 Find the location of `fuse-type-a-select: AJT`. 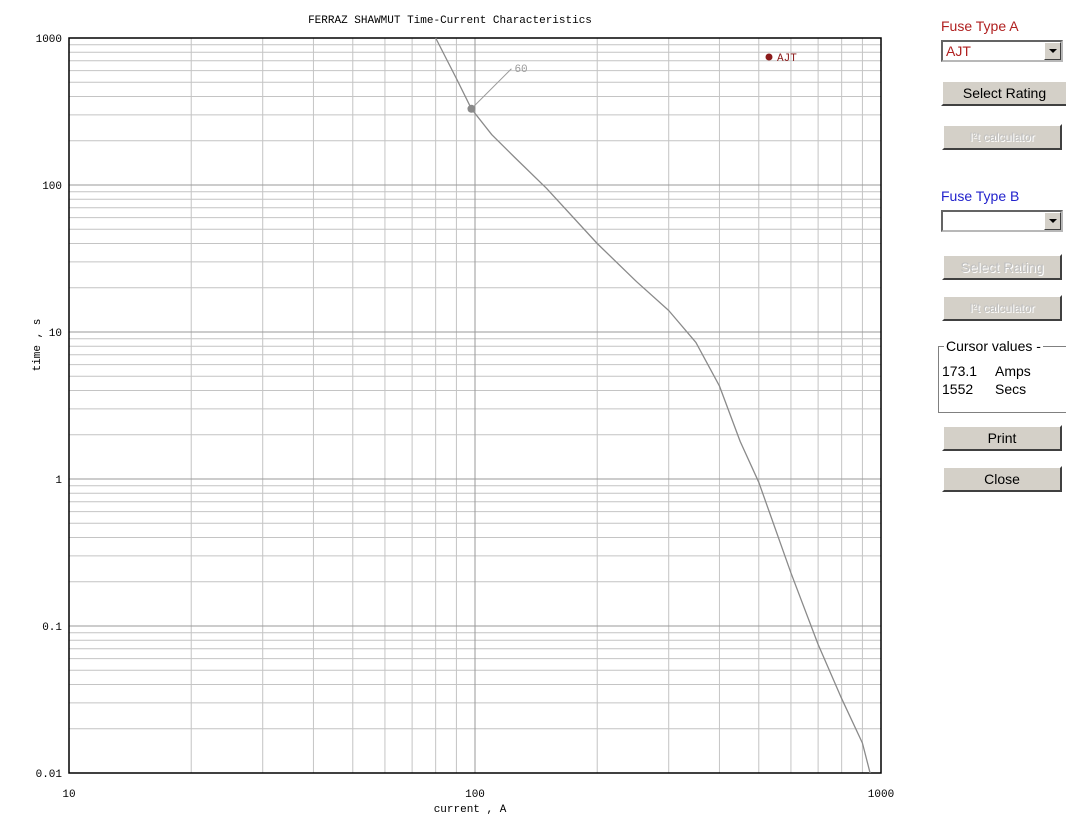

fuse-type-a-select: AJT is located at coordinates (1002, 51).